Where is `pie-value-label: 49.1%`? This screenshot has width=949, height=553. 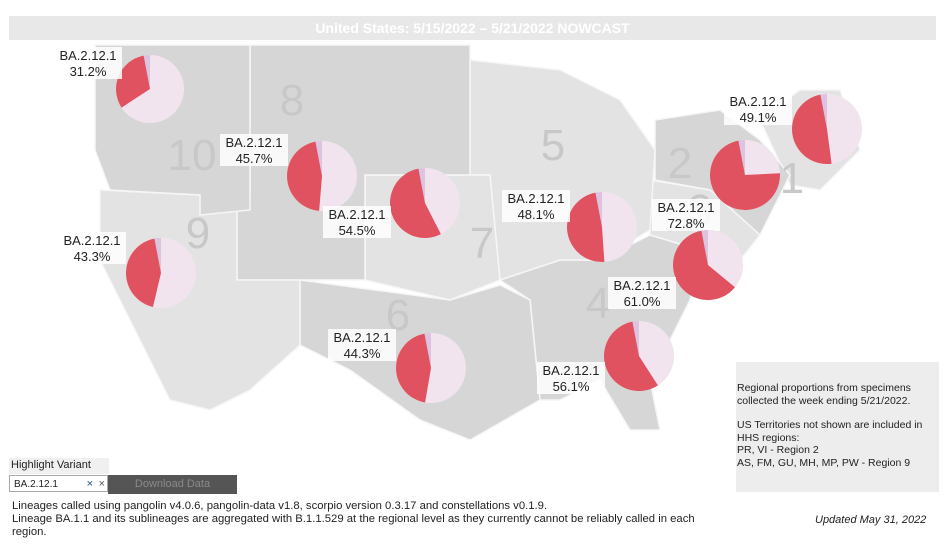 pie-value-label: 49.1% is located at coordinates (758, 117).